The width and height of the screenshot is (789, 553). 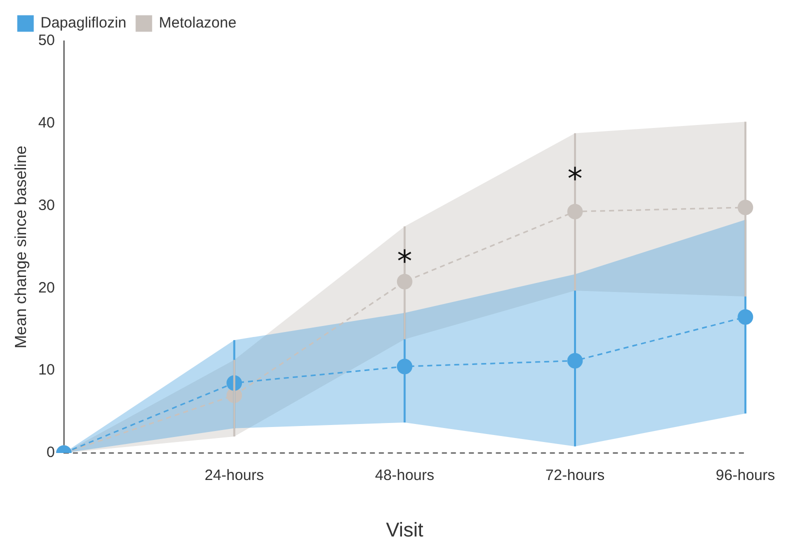 What do you see at coordinates (234, 475) in the screenshot?
I see `x-tick-label: 24-hours` at bounding box center [234, 475].